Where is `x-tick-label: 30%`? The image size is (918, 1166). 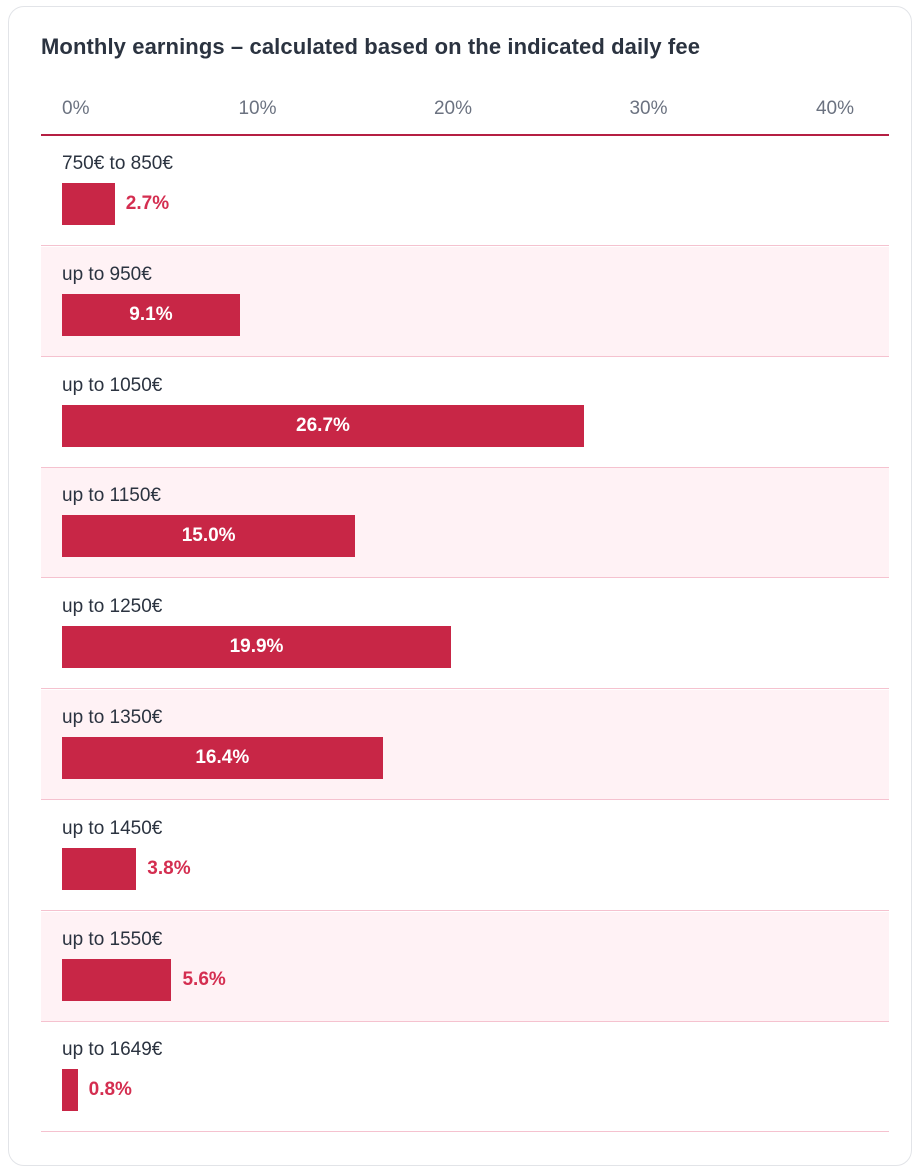
x-tick-label: 30% is located at coordinates (648, 108).